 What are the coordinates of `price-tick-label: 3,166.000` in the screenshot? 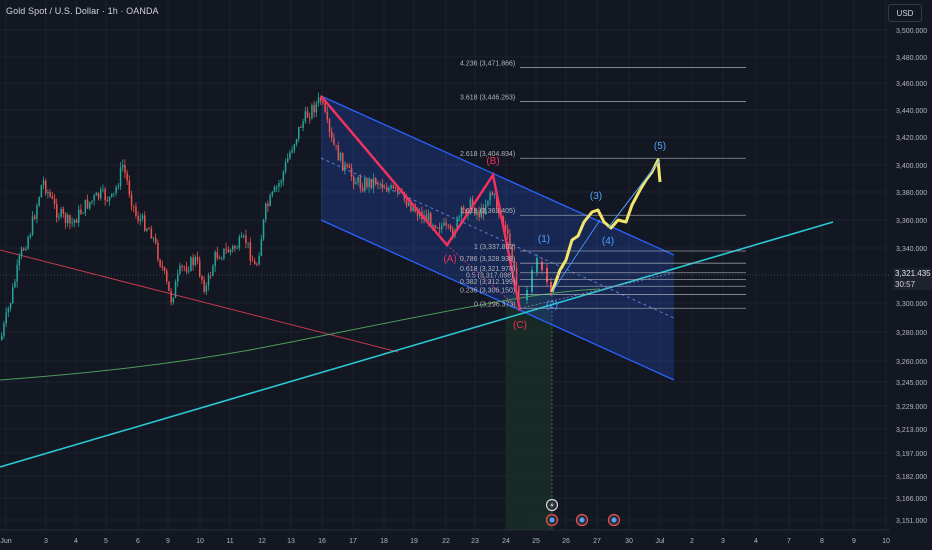 It's located at (911, 499).